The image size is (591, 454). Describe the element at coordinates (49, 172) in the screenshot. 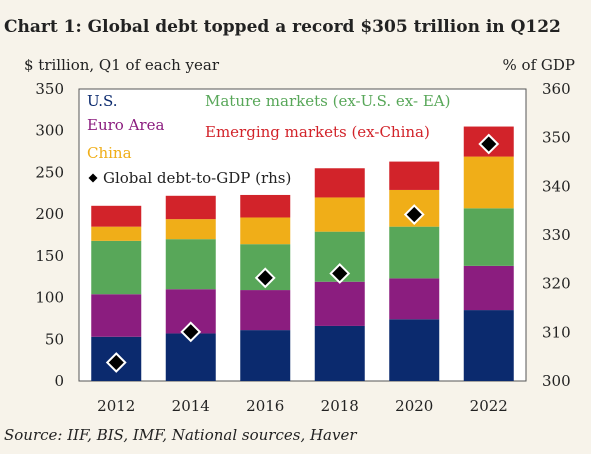

I see `left-tick-label: 250` at that location.